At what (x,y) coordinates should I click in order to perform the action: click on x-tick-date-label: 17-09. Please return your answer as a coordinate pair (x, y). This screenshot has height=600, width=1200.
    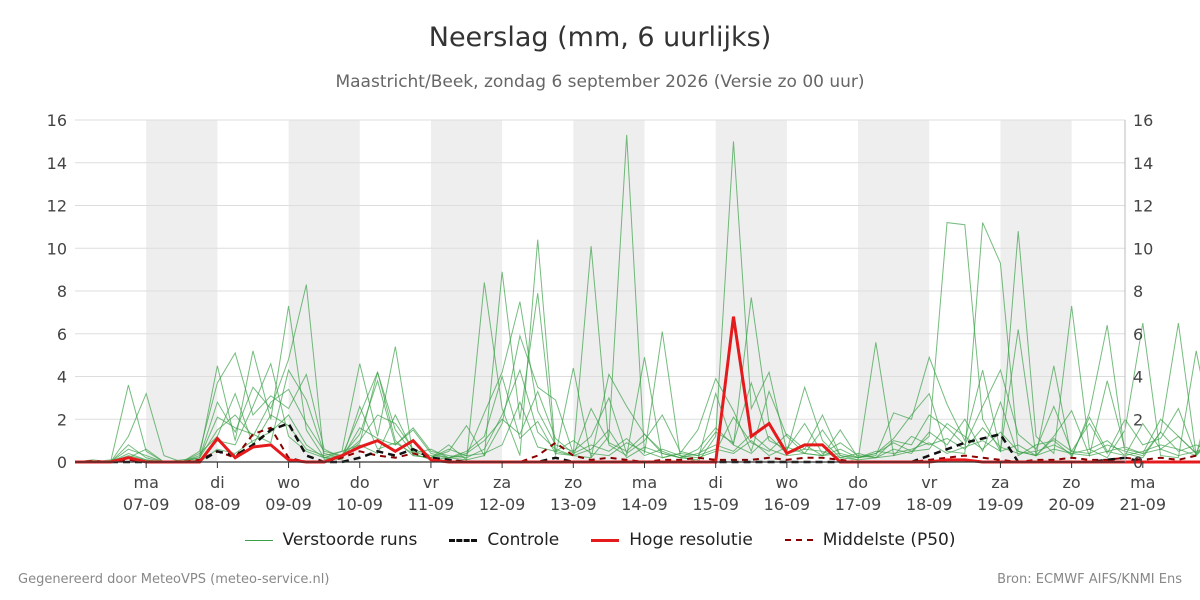
    Looking at the image, I should click on (858, 504).